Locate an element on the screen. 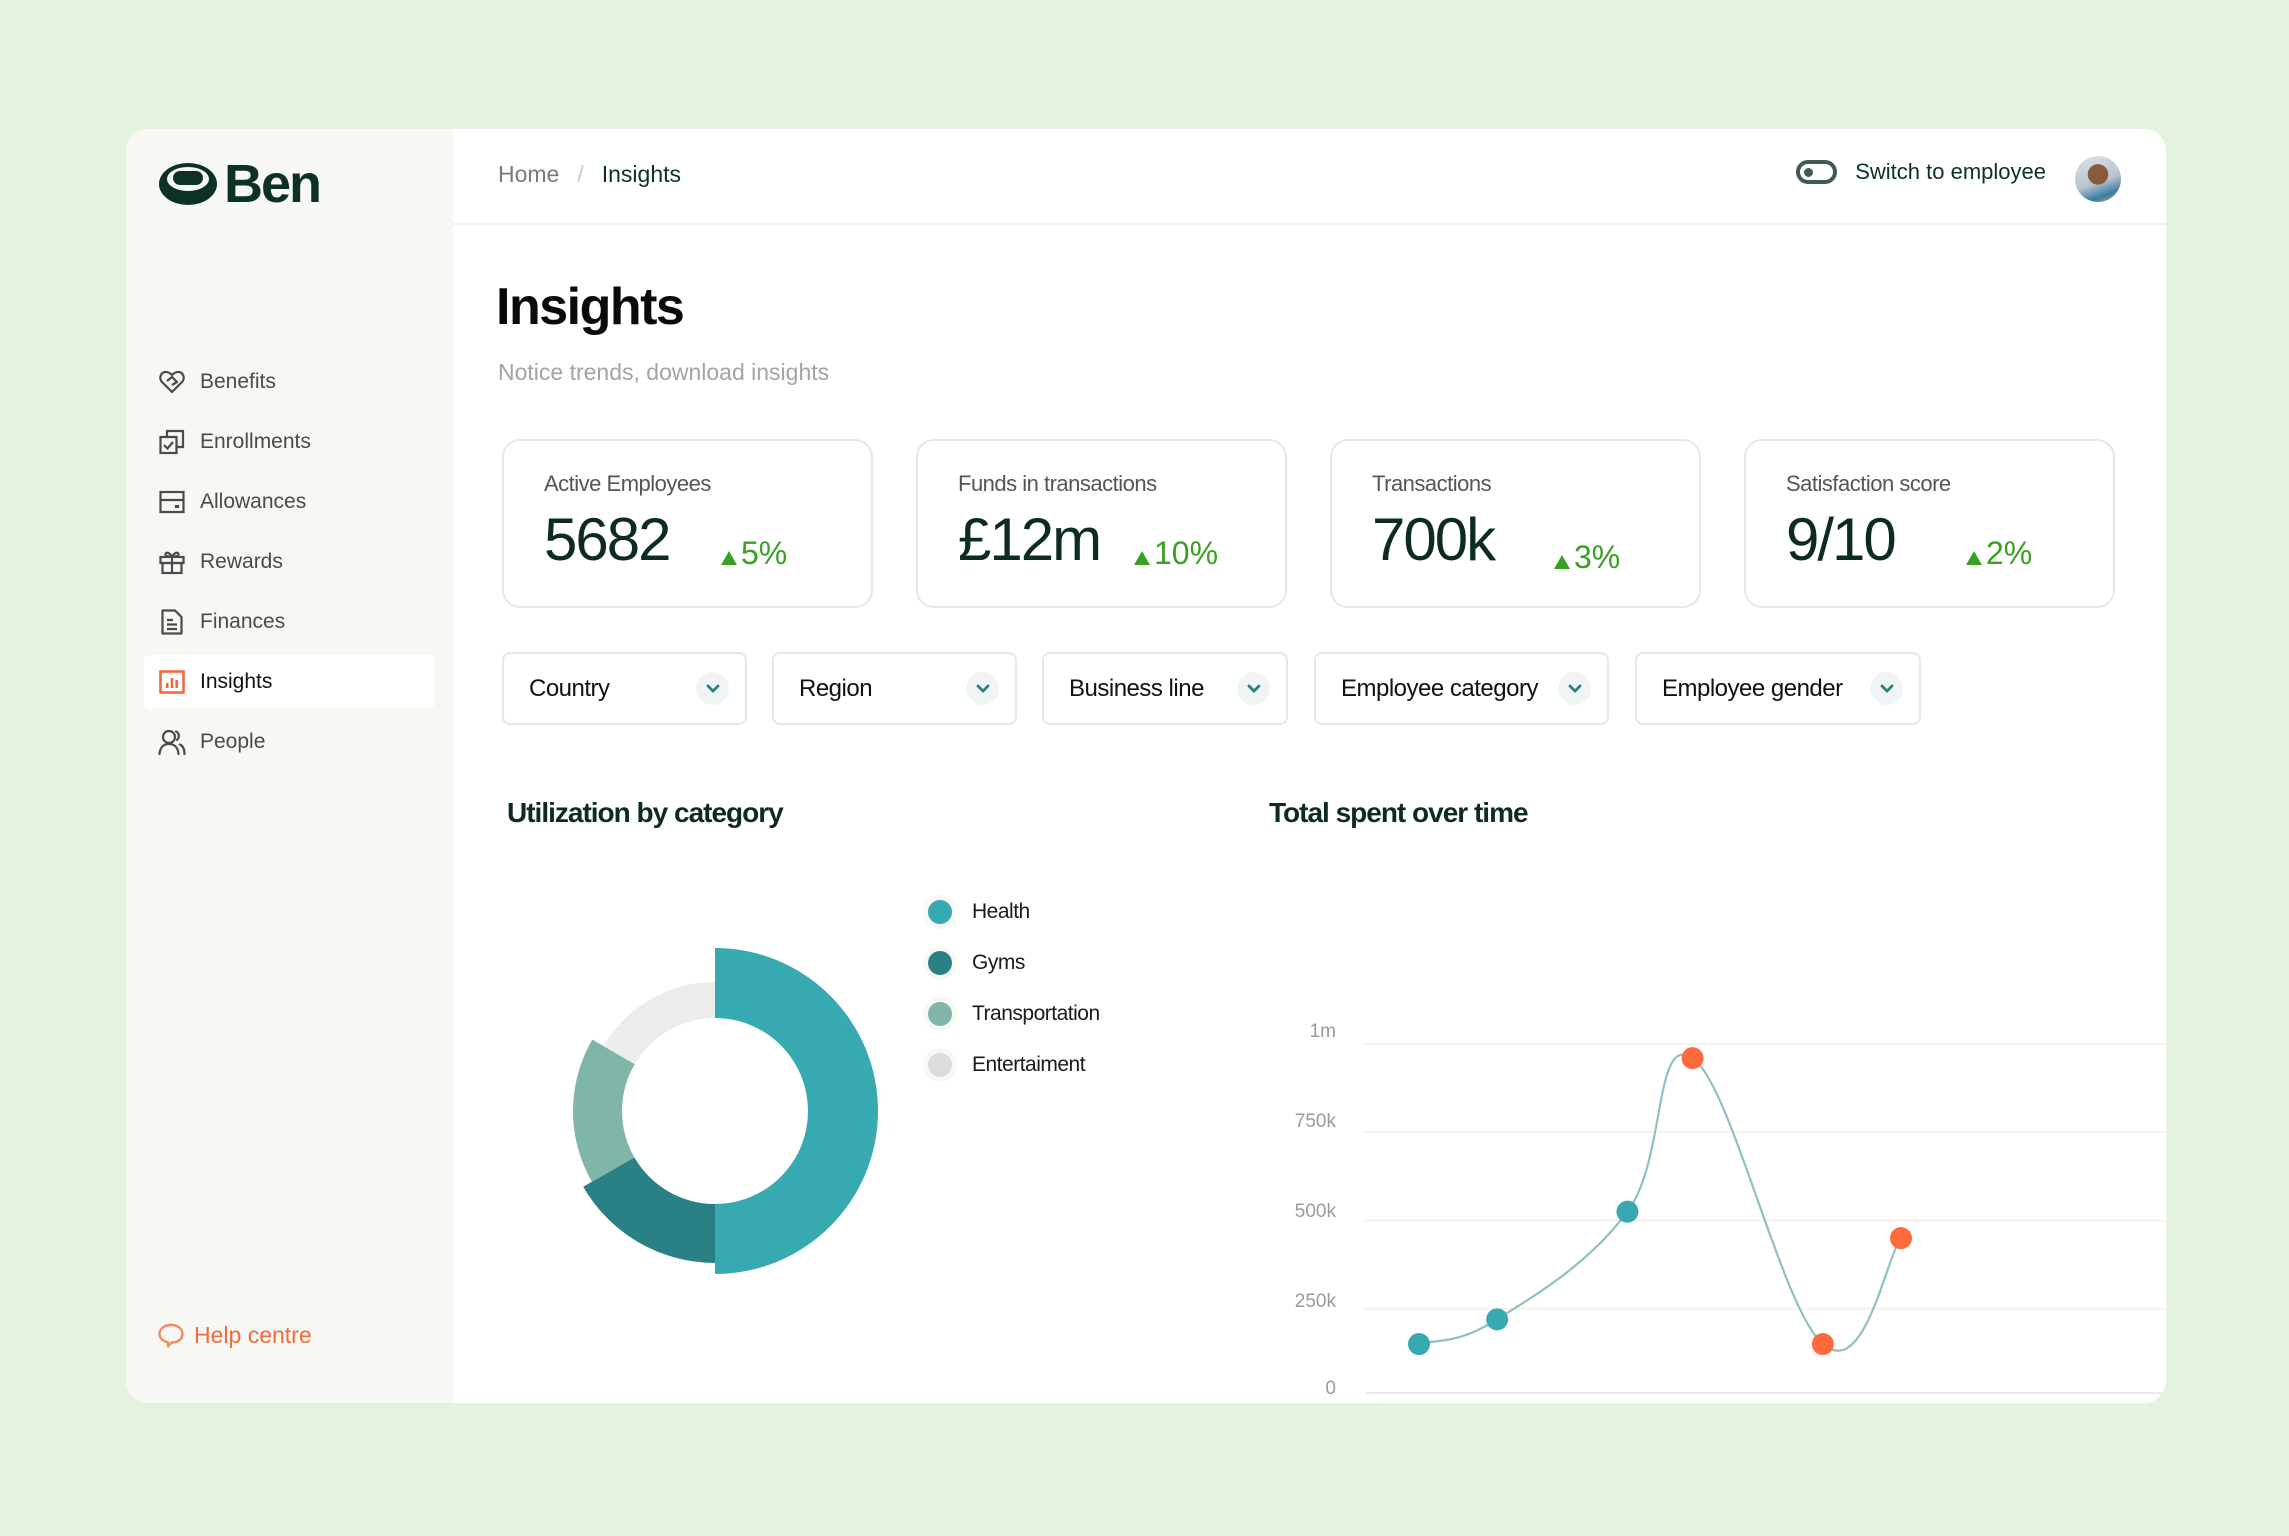 The width and height of the screenshot is (2289, 1536). y-tick: 1m is located at coordinates (1322, 1031).